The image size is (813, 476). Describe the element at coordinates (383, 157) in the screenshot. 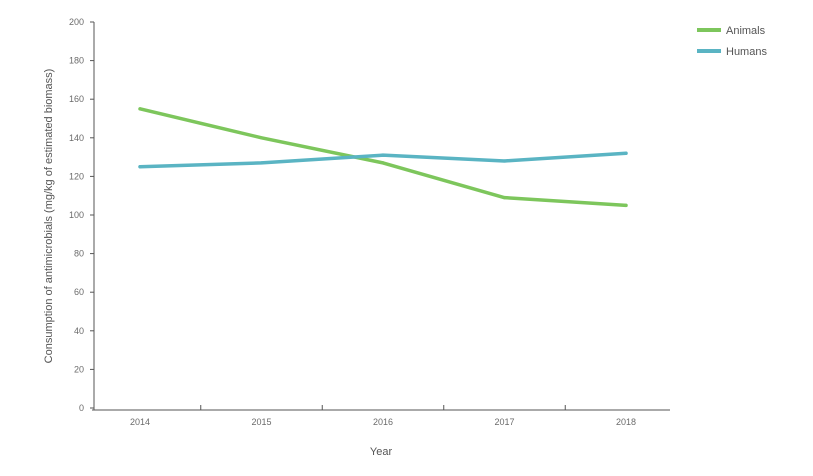

I see `series-layer` at that location.